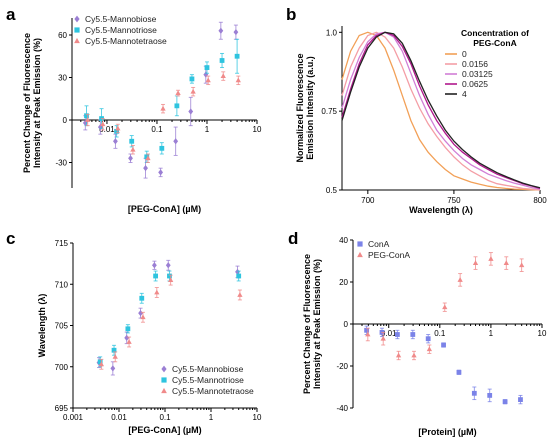 The height and width of the screenshot is (441, 550). Describe the element at coordinates (368, 200) in the screenshot. I see `x-tick-label: 700` at that location.